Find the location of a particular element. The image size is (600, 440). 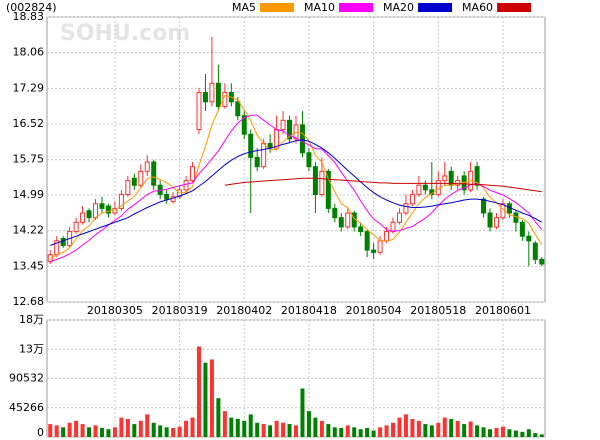

y-tick-label: 18.83 is located at coordinates (29, 16).